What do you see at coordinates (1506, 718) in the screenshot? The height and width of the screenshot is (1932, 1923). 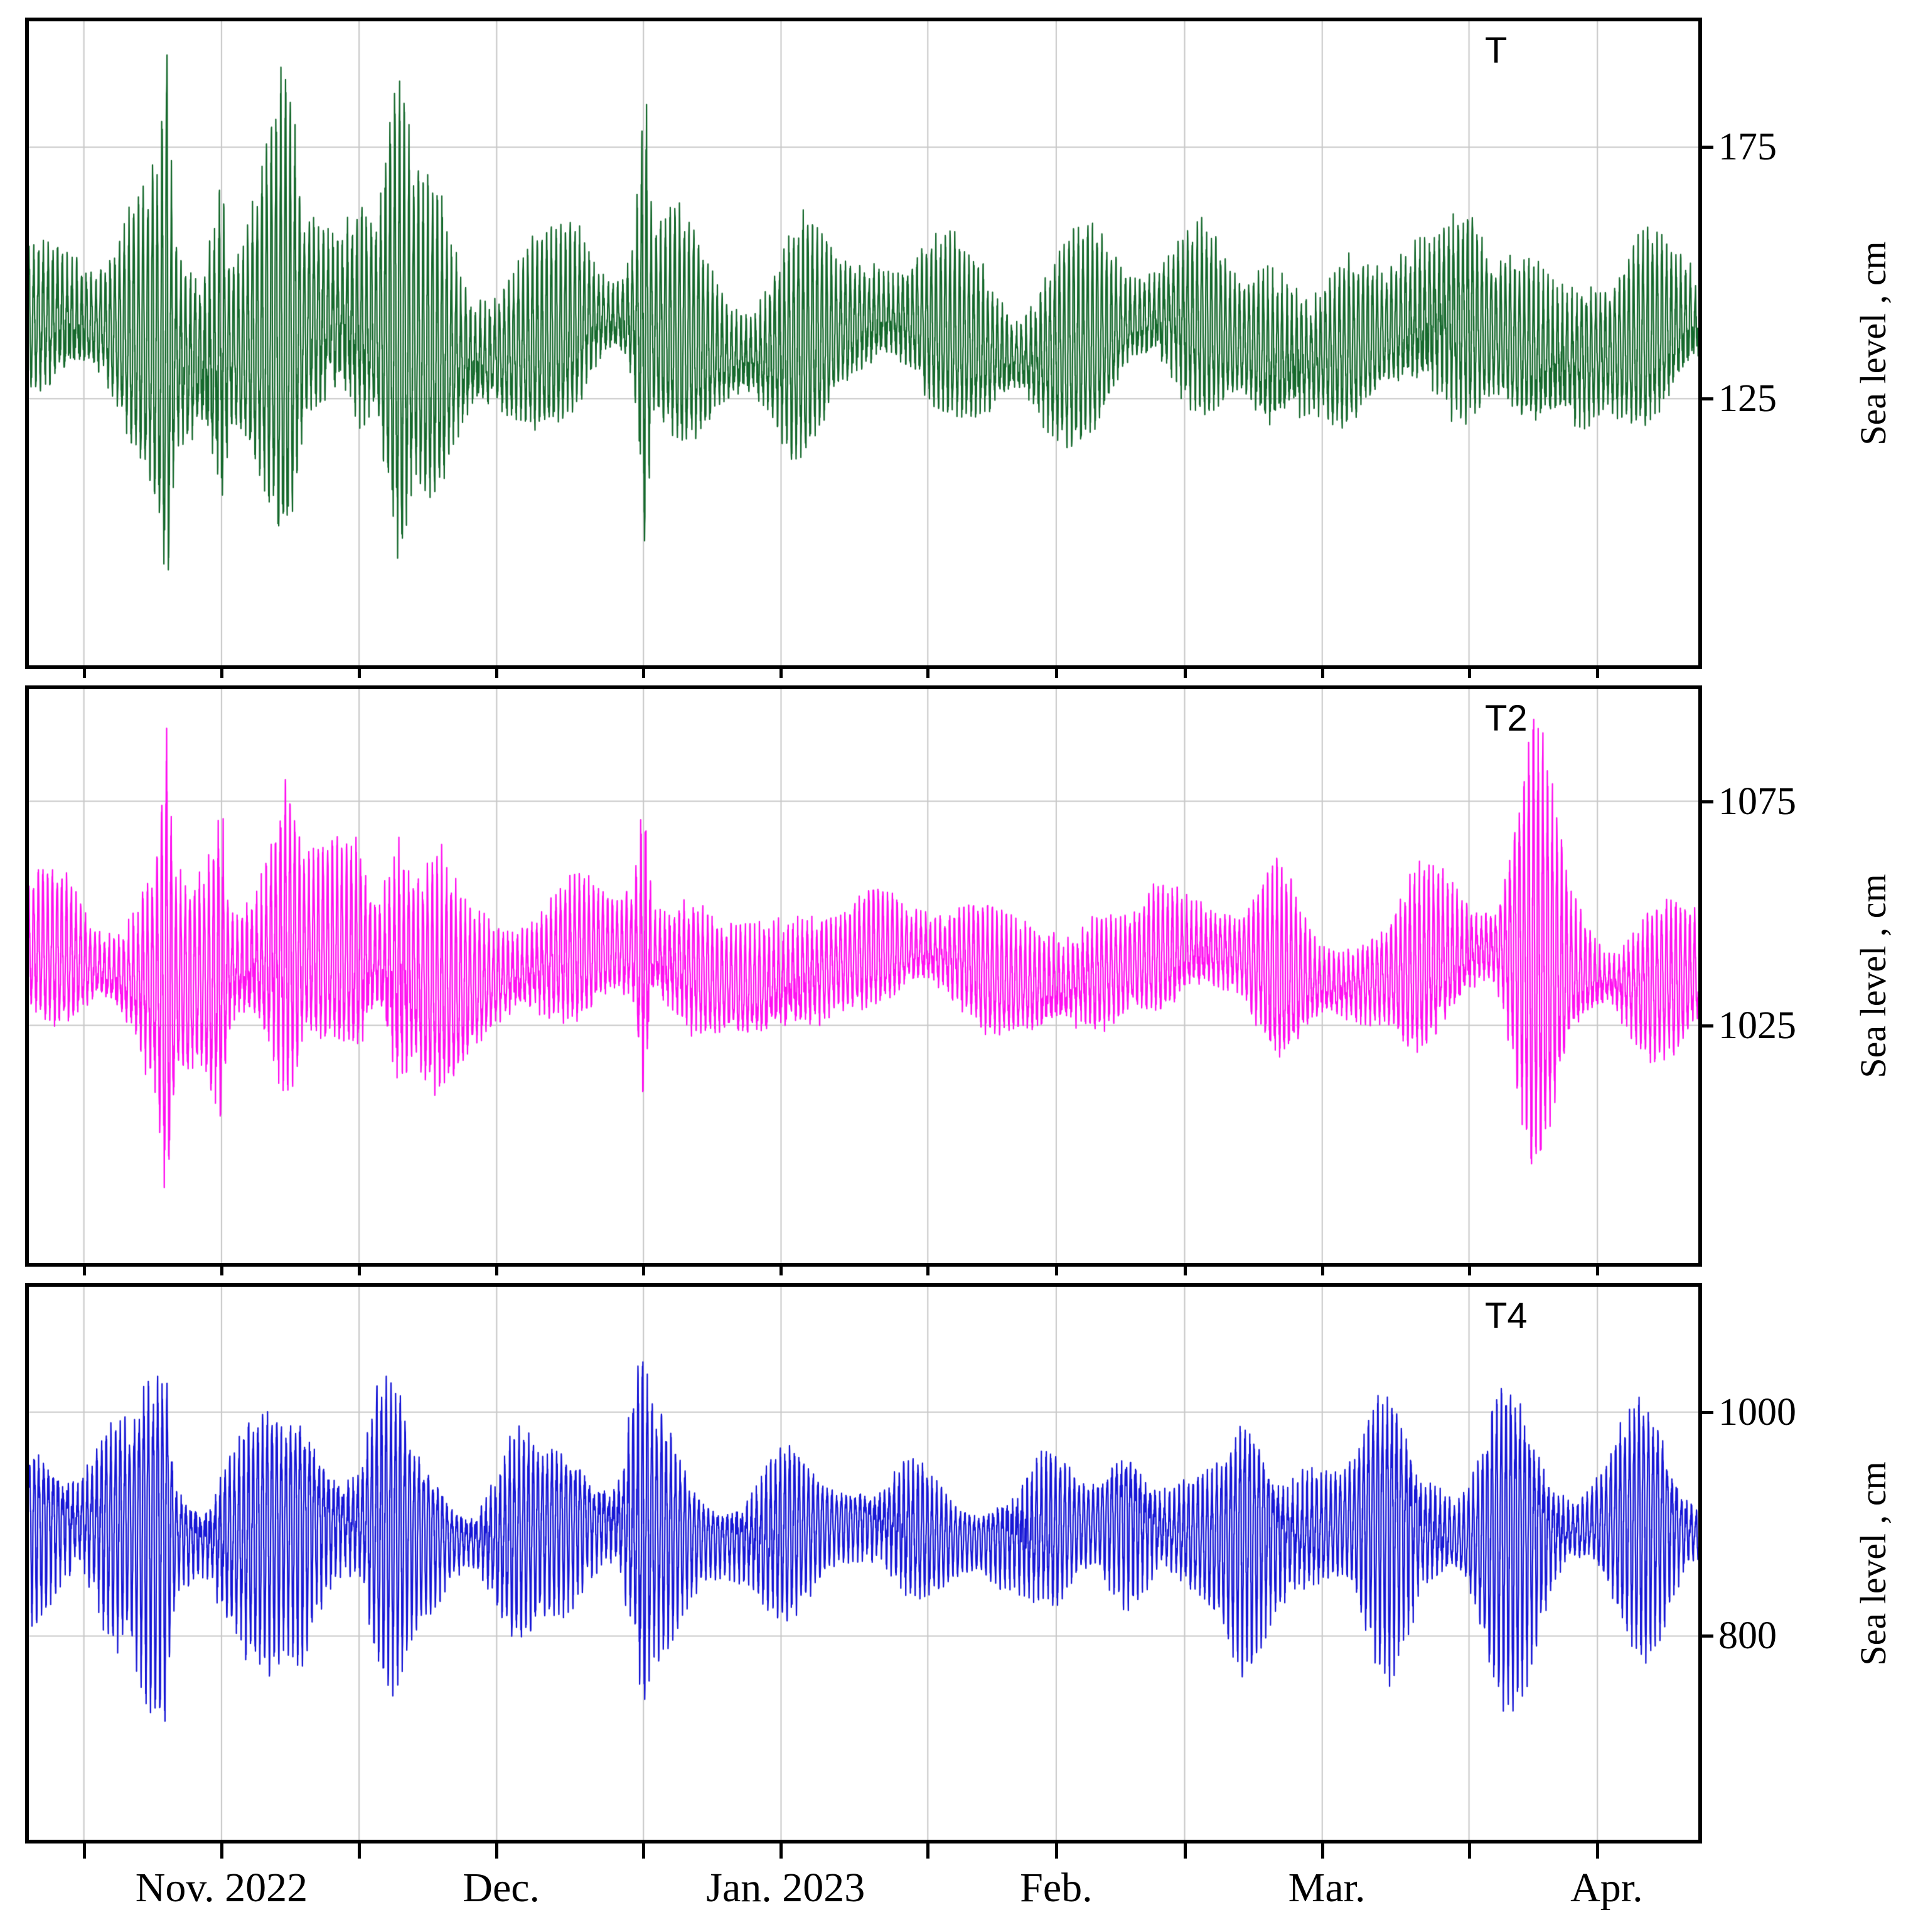 I see `panel-label-t2: T2` at bounding box center [1506, 718].